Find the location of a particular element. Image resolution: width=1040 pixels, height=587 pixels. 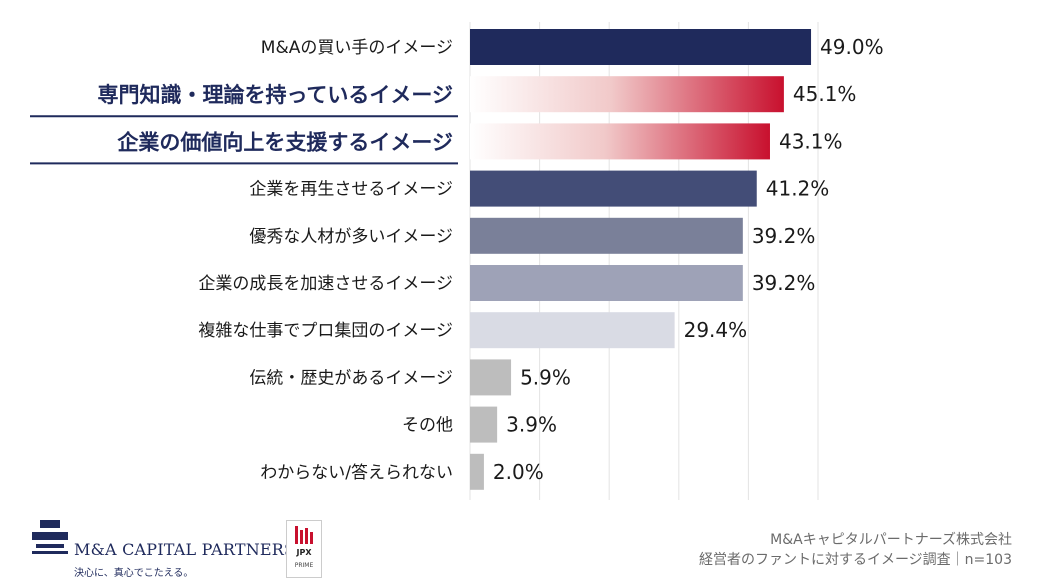

category-label: その他 is located at coordinates (427, 426).